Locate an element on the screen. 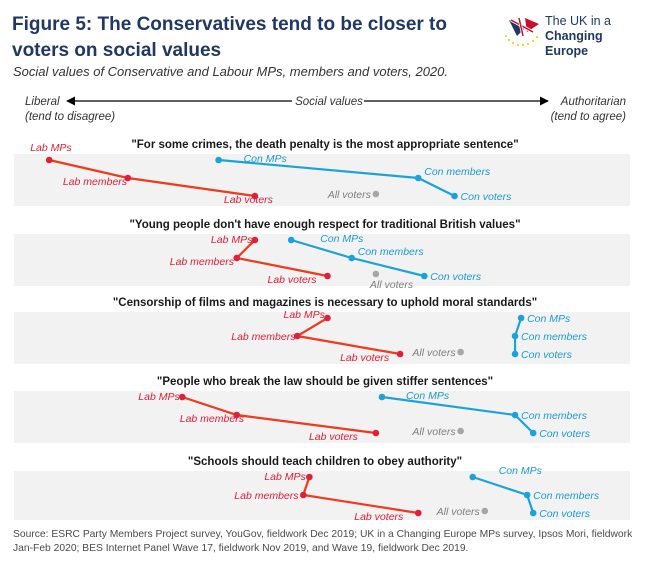 The width and height of the screenshot is (647, 565). union-flag-icon is located at coordinates (522, 31).